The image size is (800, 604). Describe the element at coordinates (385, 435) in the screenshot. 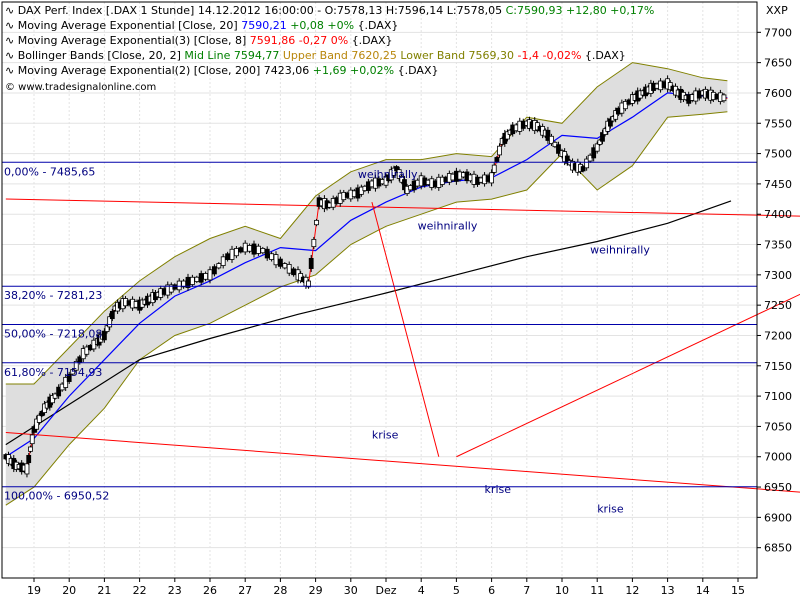

I see `annotation-label: krise` at that location.